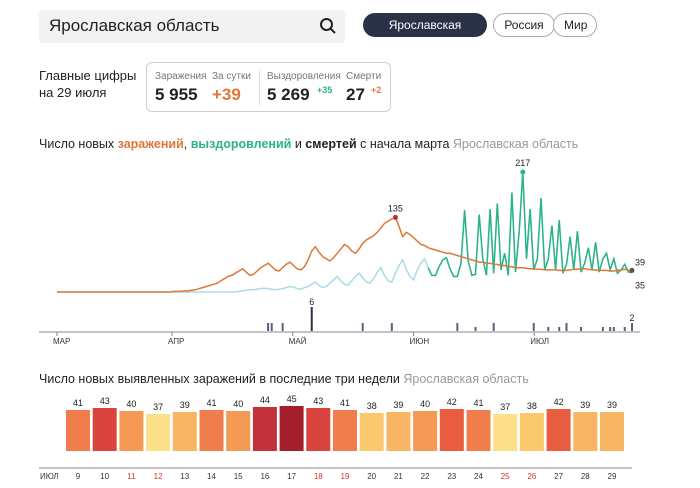  What do you see at coordinates (78, 476) in the screenshot?
I see `bar-day-label: 9` at bounding box center [78, 476].